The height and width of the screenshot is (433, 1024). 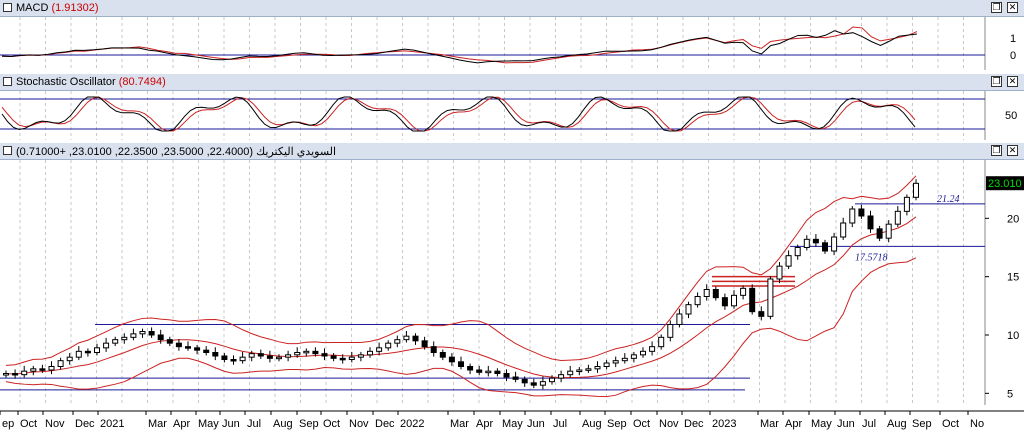 What do you see at coordinates (459, 424) in the screenshot?
I see `x-tick-label: Mar` at bounding box center [459, 424].